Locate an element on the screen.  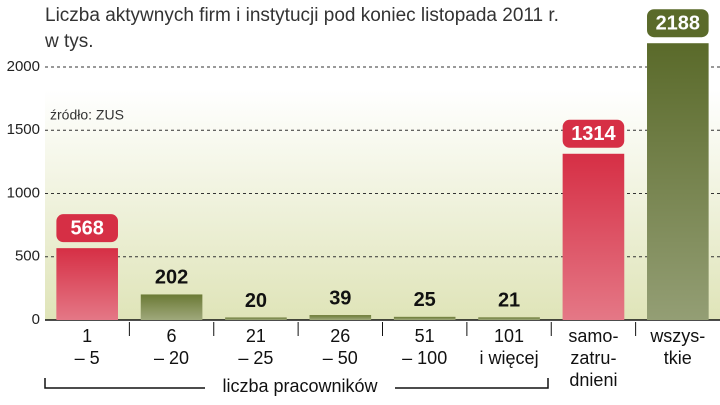
value-label: 2188 is located at coordinates (678, 23).